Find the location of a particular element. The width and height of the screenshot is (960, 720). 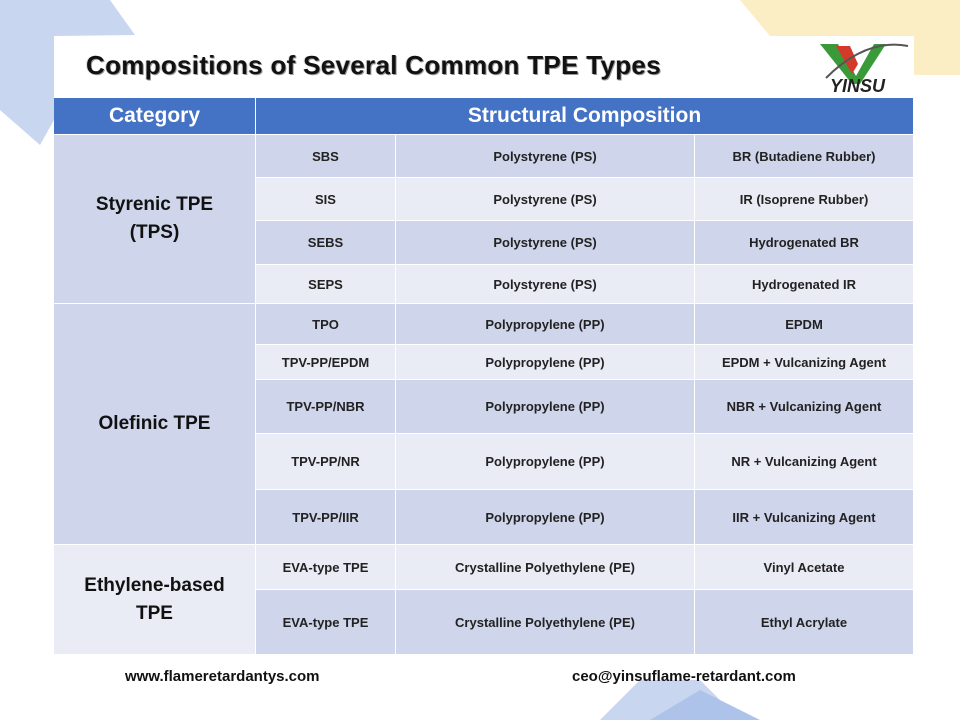

table-cell: TPV-PP/NR is located at coordinates (326, 462).